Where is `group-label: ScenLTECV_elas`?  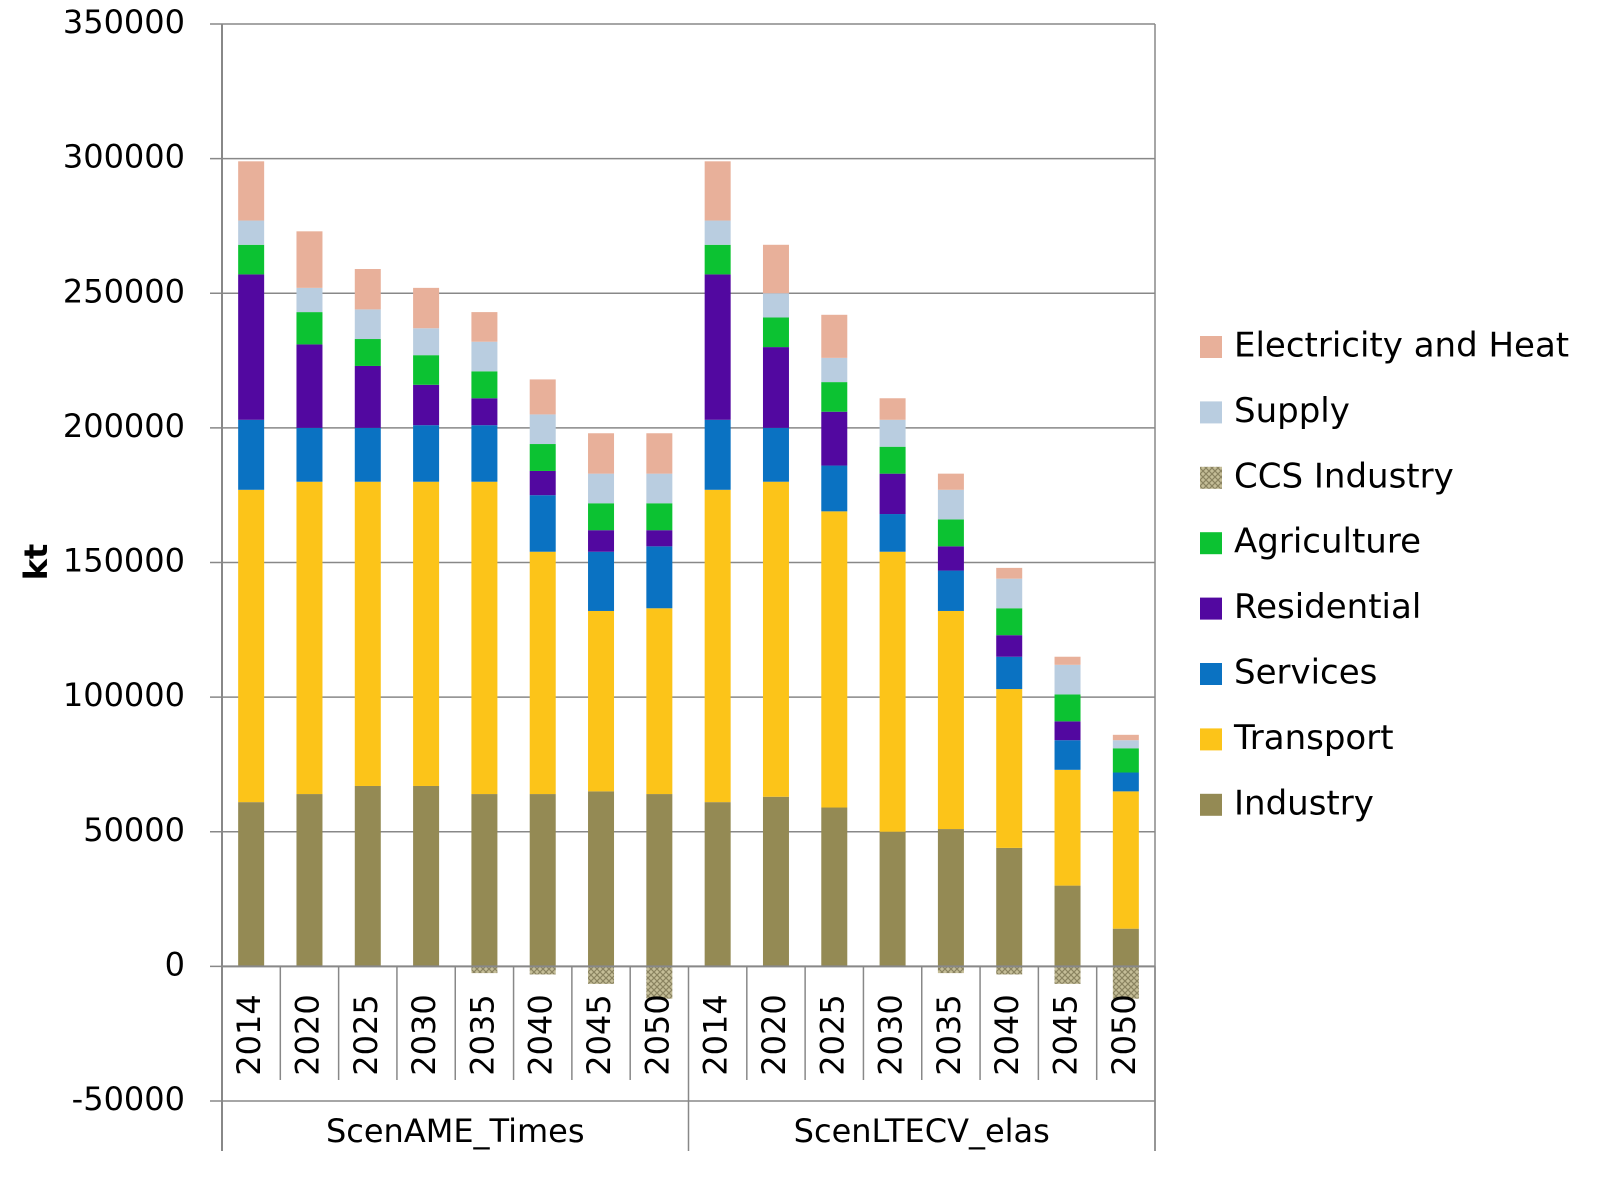
group-label: ScenLTECV_elas is located at coordinates (922, 1131).